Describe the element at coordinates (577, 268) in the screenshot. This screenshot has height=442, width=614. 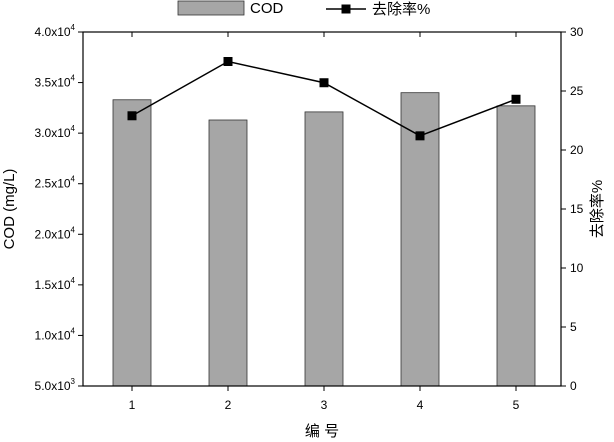
I see `y-right-tick-label: 10` at that location.